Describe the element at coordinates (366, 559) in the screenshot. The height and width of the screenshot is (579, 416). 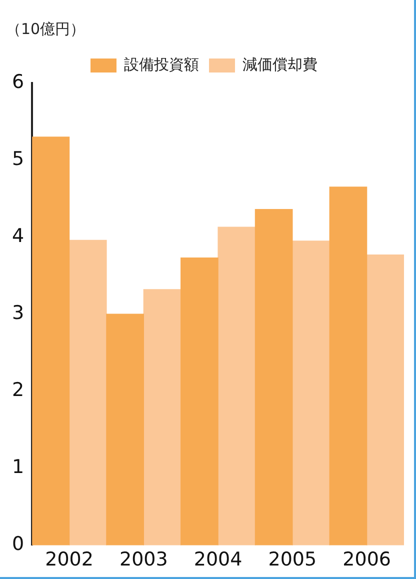
I see `x-tick-label: 2006` at that location.